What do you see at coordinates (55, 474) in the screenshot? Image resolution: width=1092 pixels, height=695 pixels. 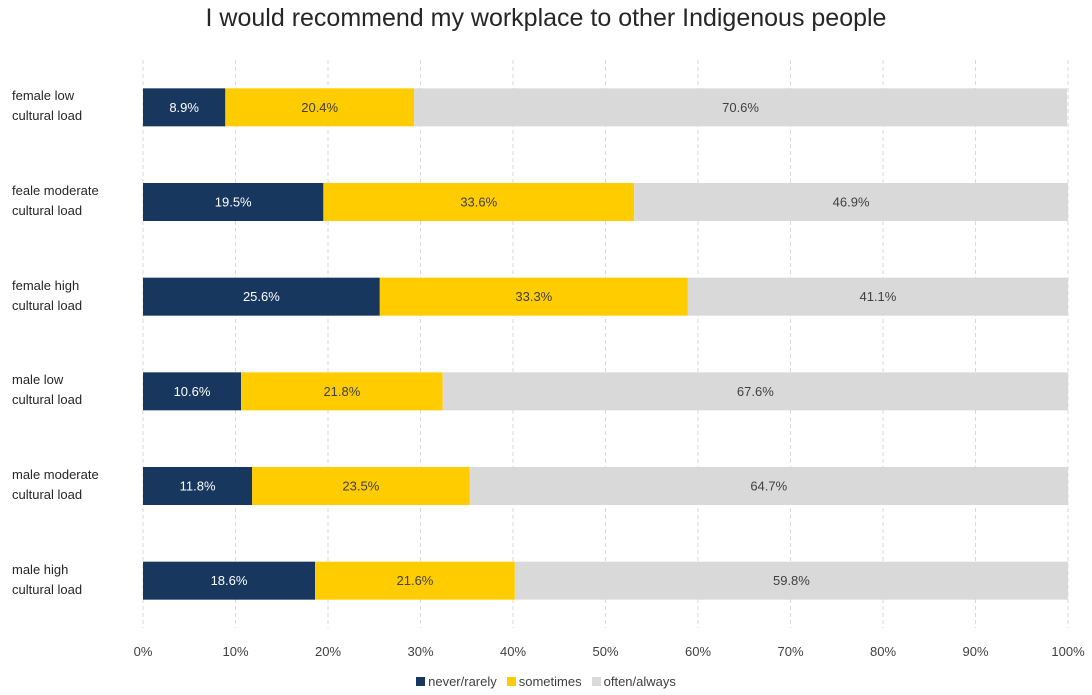 I see `category-label-line: male moderate` at bounding box center [55, 474].